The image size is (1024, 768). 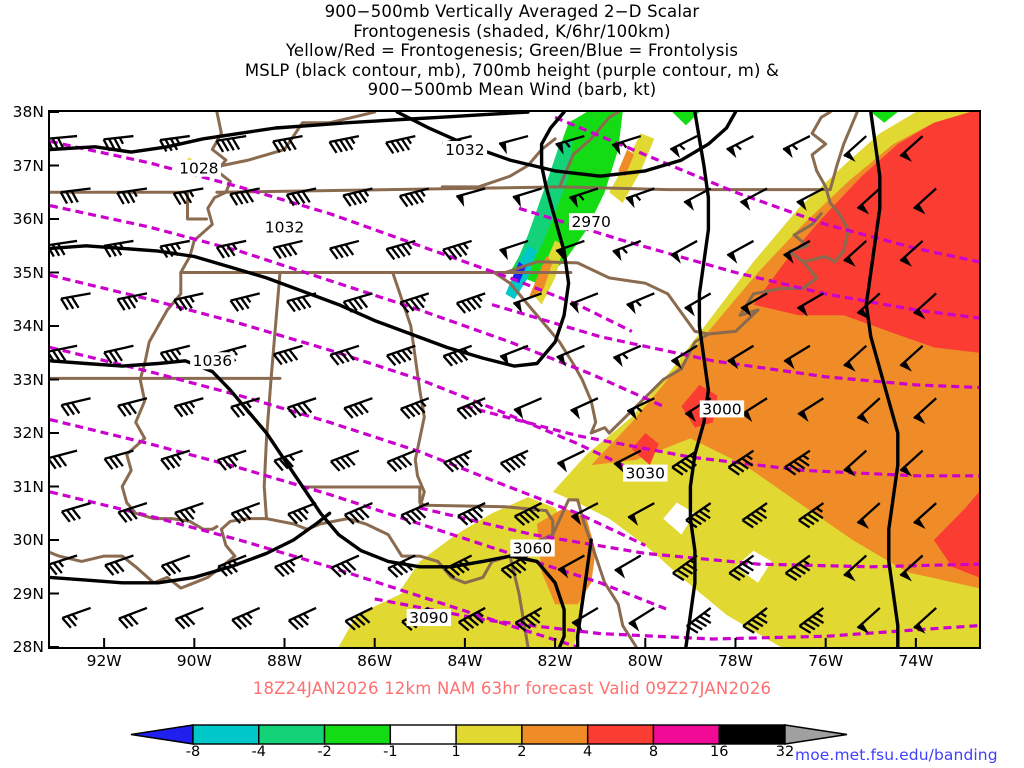 I want to click on mslp-label-1028-halo, so click(x=199, y=168).